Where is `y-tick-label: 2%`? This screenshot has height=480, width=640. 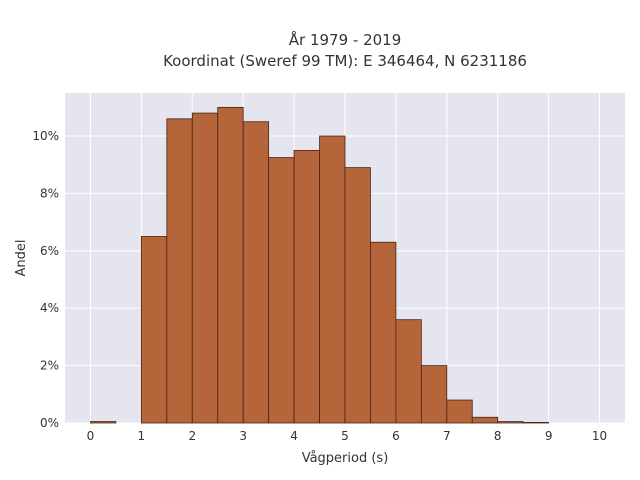 y-tick-label: 2% is located at coordinates (49, 366).